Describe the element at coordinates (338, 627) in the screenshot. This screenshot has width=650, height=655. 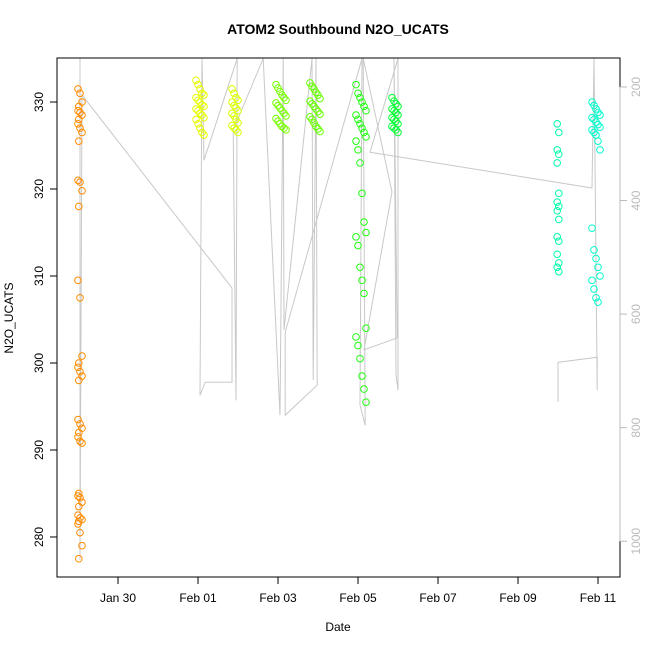
I see `x-axis-label: Date` at that location.